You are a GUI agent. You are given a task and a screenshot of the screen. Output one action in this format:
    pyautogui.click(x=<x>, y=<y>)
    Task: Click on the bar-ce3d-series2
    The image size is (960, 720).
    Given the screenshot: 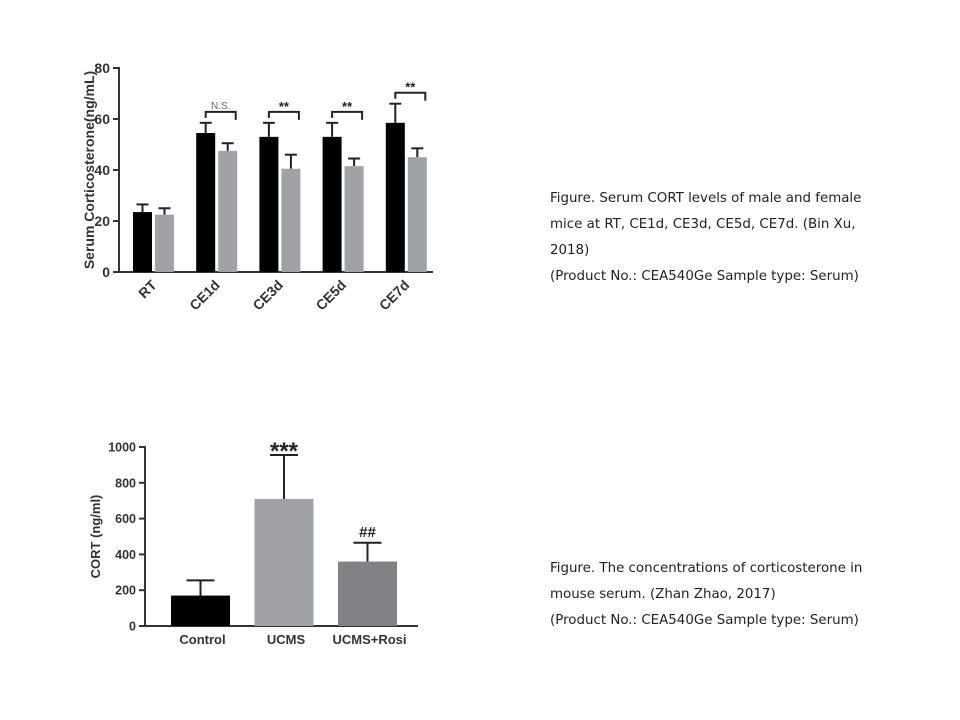 What is the action you would take?
    pyautogui.click(x=291, y=220)
    